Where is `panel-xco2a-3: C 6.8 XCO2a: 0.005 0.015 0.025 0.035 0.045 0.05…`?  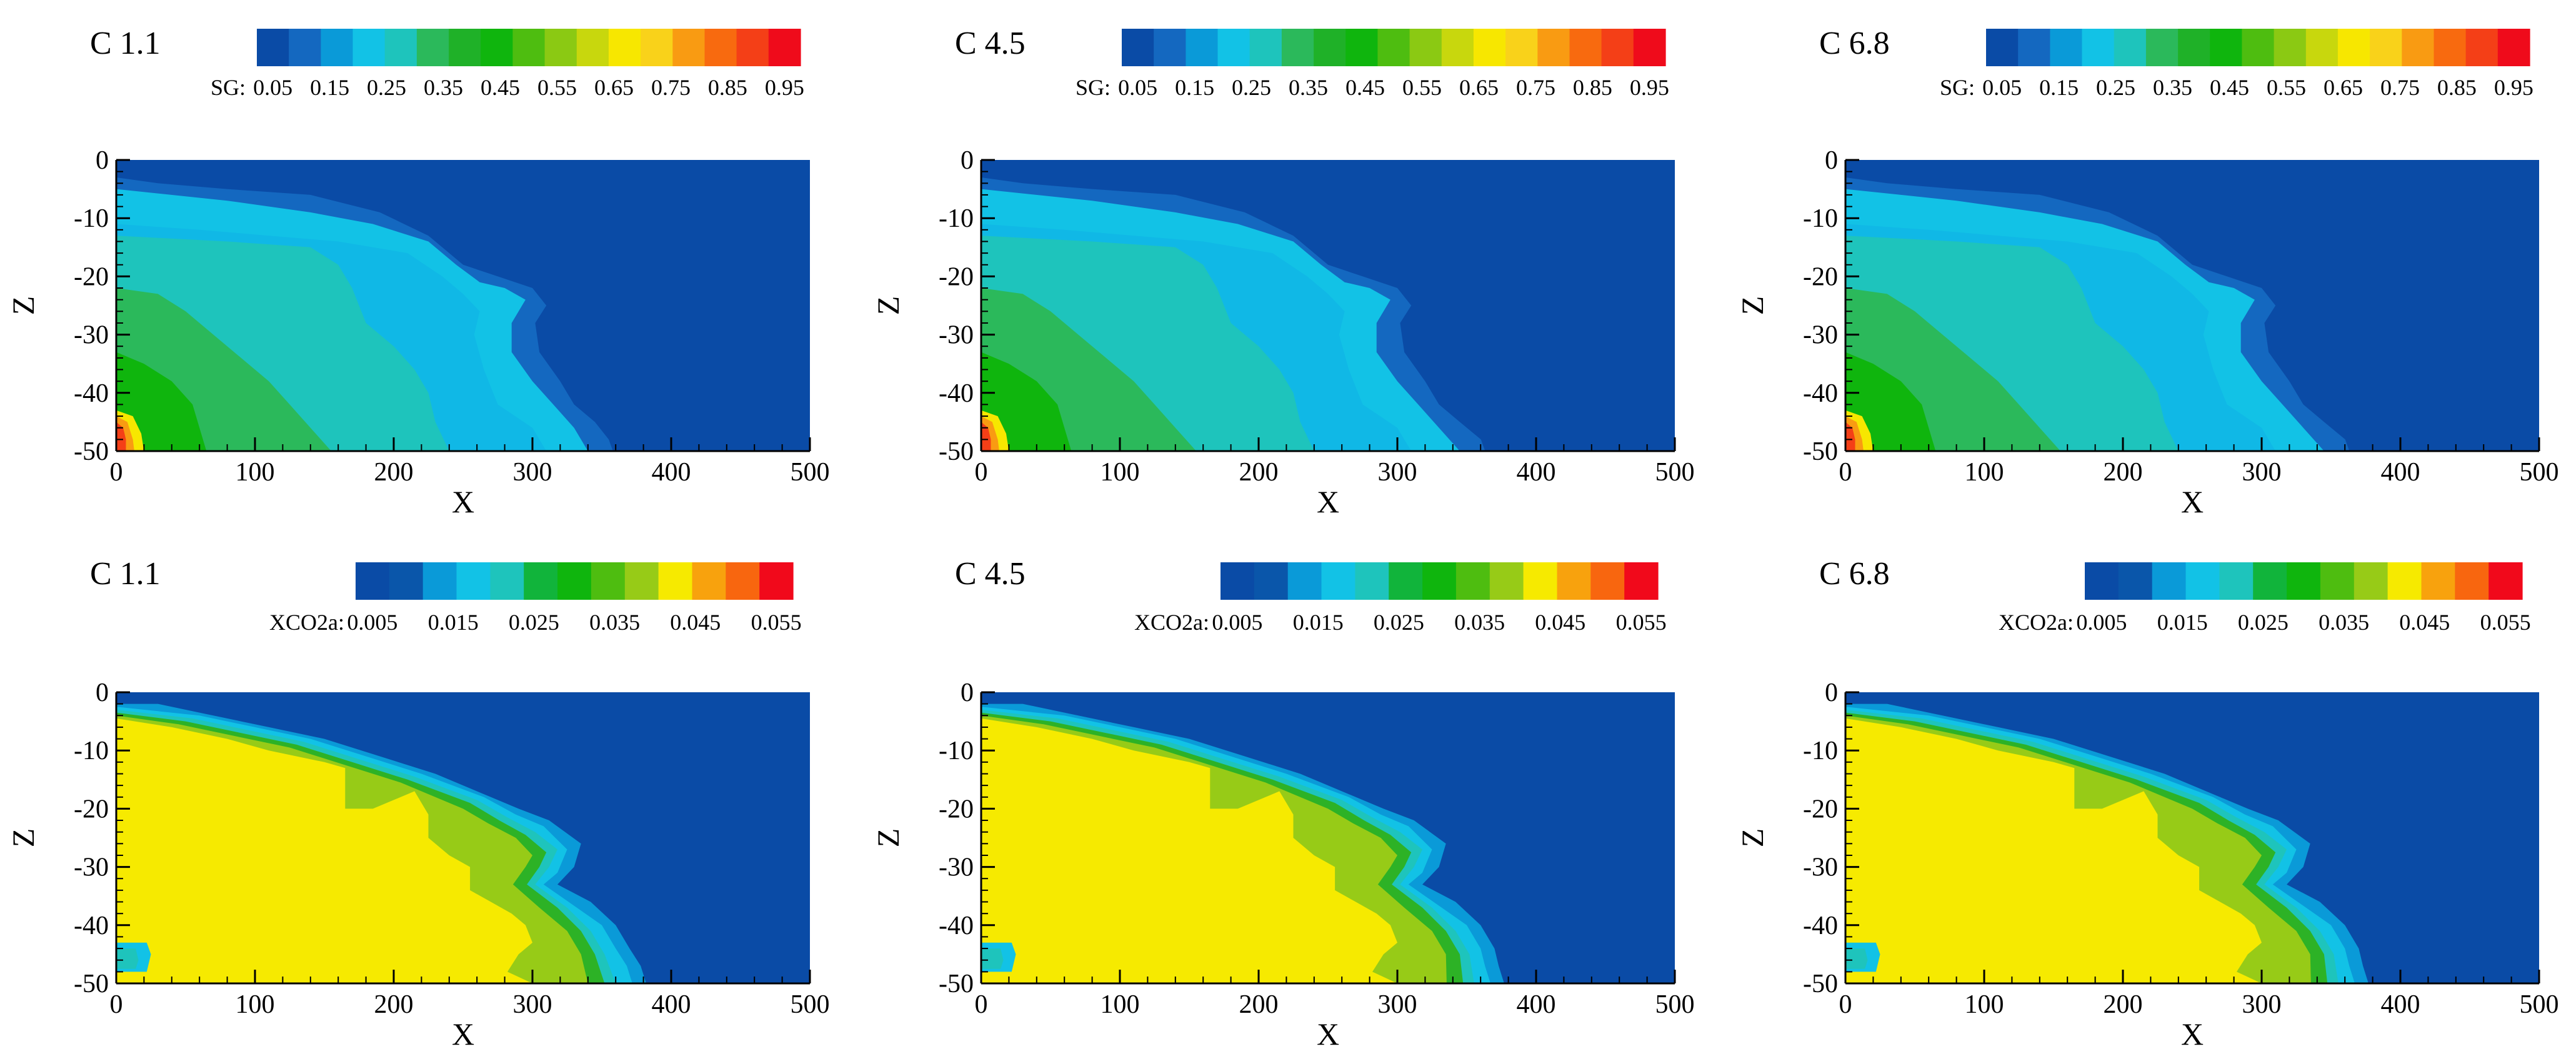
panel-xco2a-3: C 6.8 XCO2a: 0.005 0.015 0.025 0.035 0.045 0.05… is located at coordinates (2147, 804).